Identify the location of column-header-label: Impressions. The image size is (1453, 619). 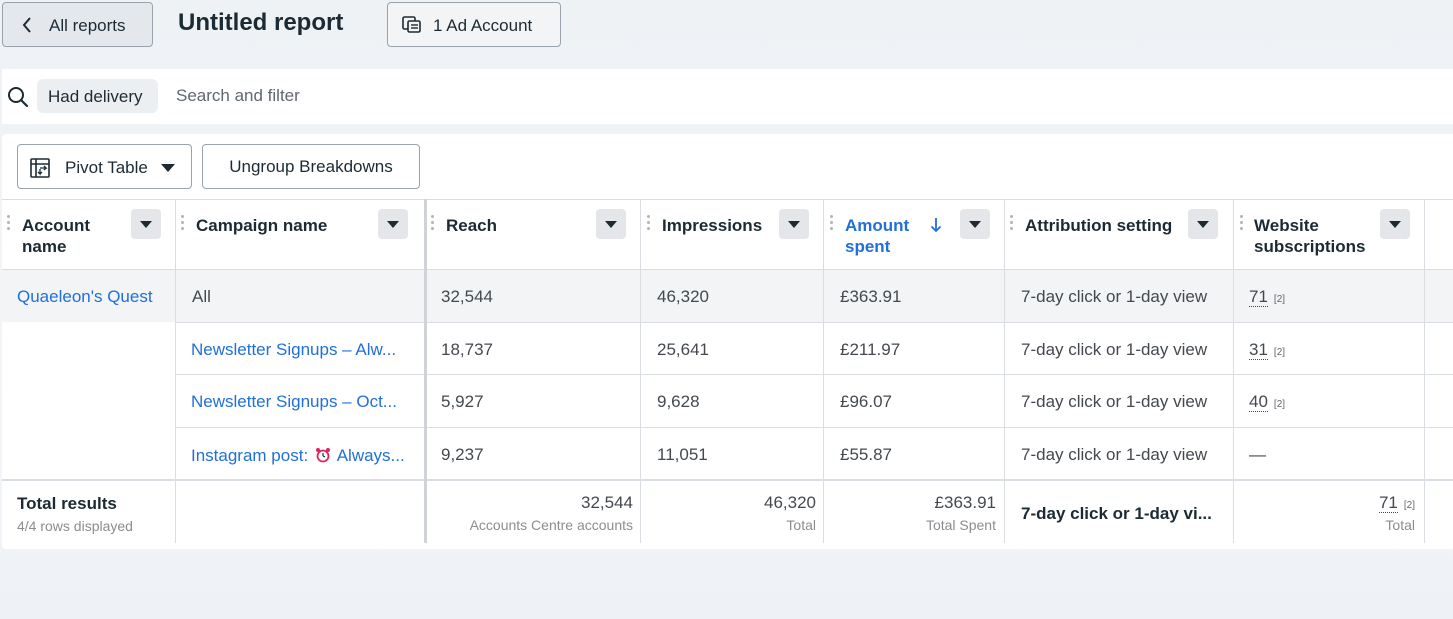
(712, 225).